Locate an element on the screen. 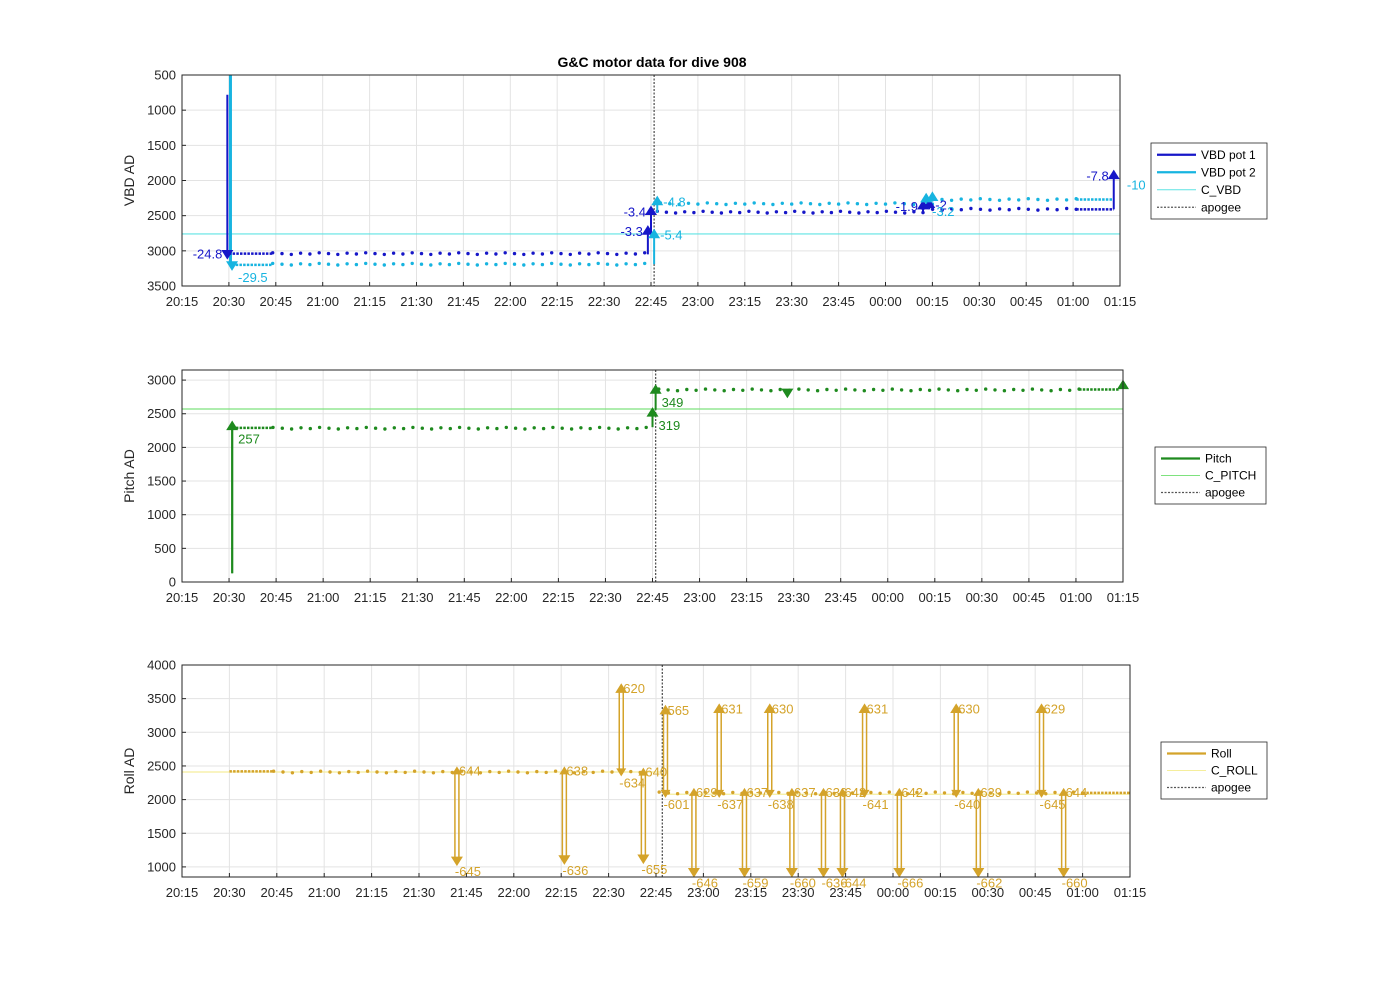  x-tick-label: 21:45 is located at coordinates (463, 301).